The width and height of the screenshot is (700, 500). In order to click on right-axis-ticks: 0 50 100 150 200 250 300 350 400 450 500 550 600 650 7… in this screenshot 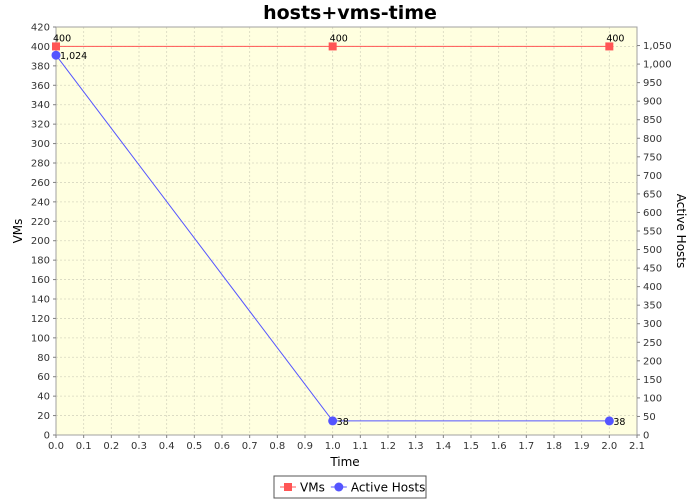, I will do `click(654, 241)`.